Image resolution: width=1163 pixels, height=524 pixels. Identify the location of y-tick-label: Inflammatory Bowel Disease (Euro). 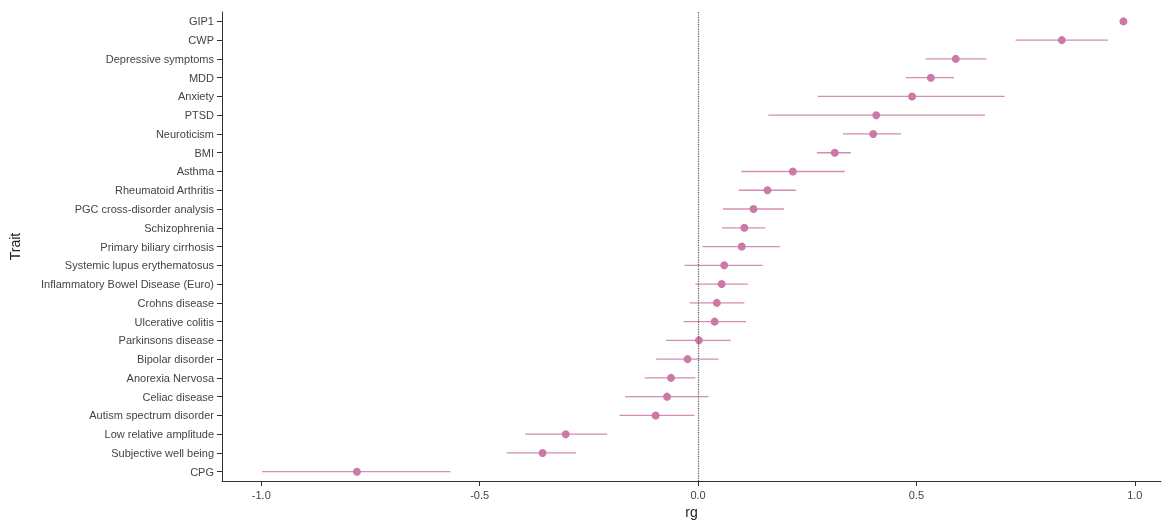
(127, 284).